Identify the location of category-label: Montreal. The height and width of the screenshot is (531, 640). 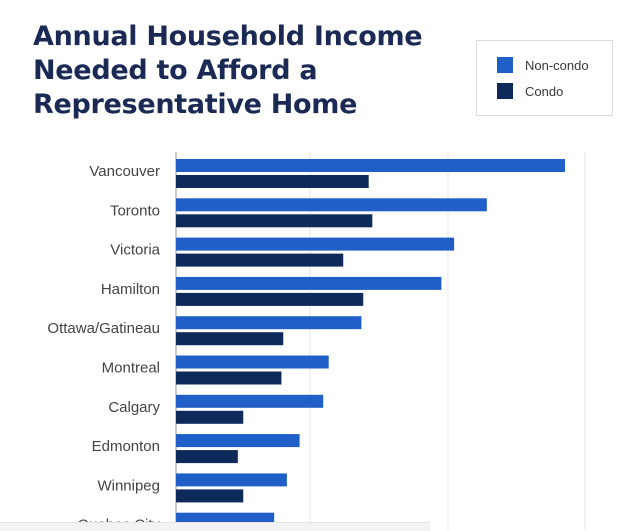
(131, 368).